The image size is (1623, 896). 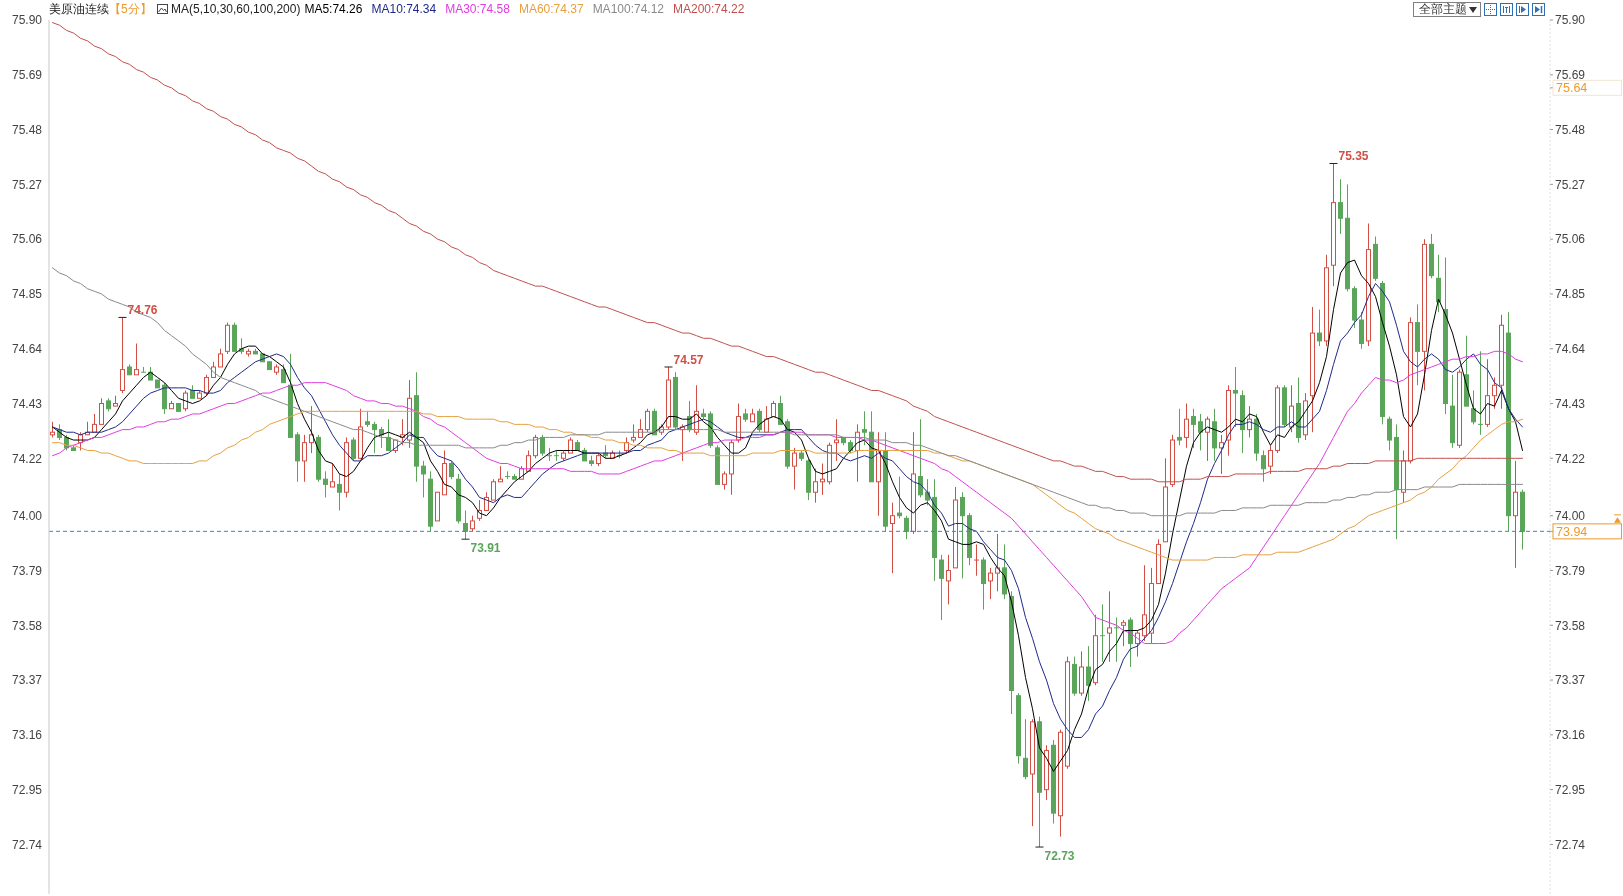 I want to click on y2-tick-label: 75.06, so click(x=1570, y=239).